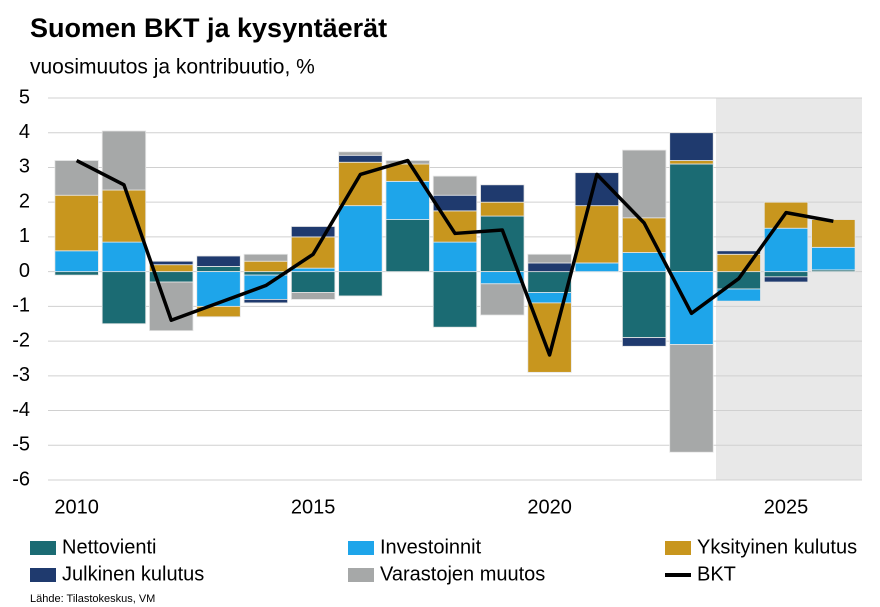 Image resolution: width=880 pixels, height=607 pixels. I want to click on legend-label: Investoinnit, so click(431, 547).